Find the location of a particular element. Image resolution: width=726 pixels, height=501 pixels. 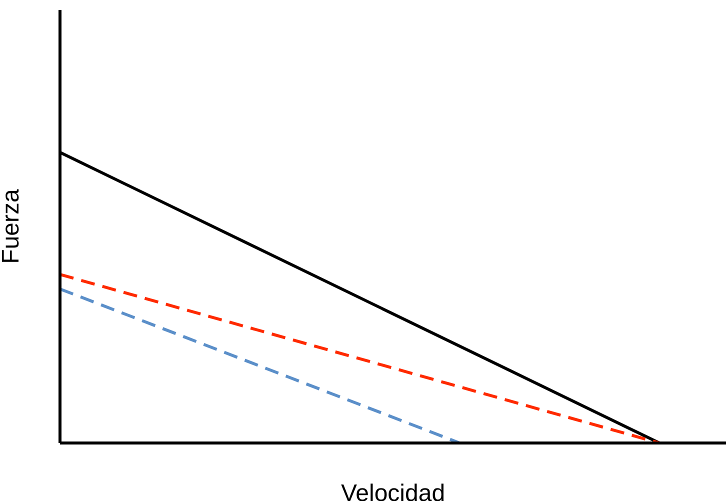

x-axis-title: Velocidad is located at coordinates (393, 490).